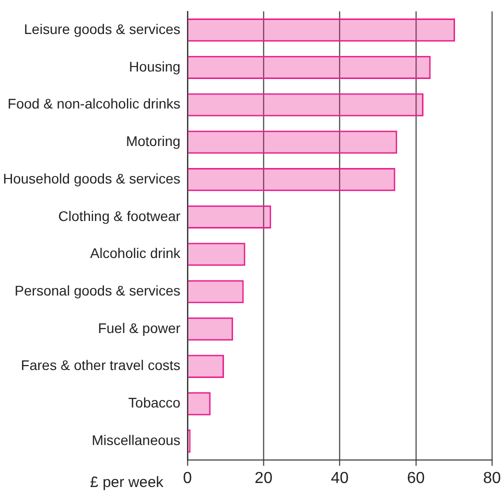 Image resolution: width=504 pixels, height=495 pixels. Describe the element at coordinates (136, 253) in the screenshot. I see `y-tick-label: Alcoholic drink` at that location.